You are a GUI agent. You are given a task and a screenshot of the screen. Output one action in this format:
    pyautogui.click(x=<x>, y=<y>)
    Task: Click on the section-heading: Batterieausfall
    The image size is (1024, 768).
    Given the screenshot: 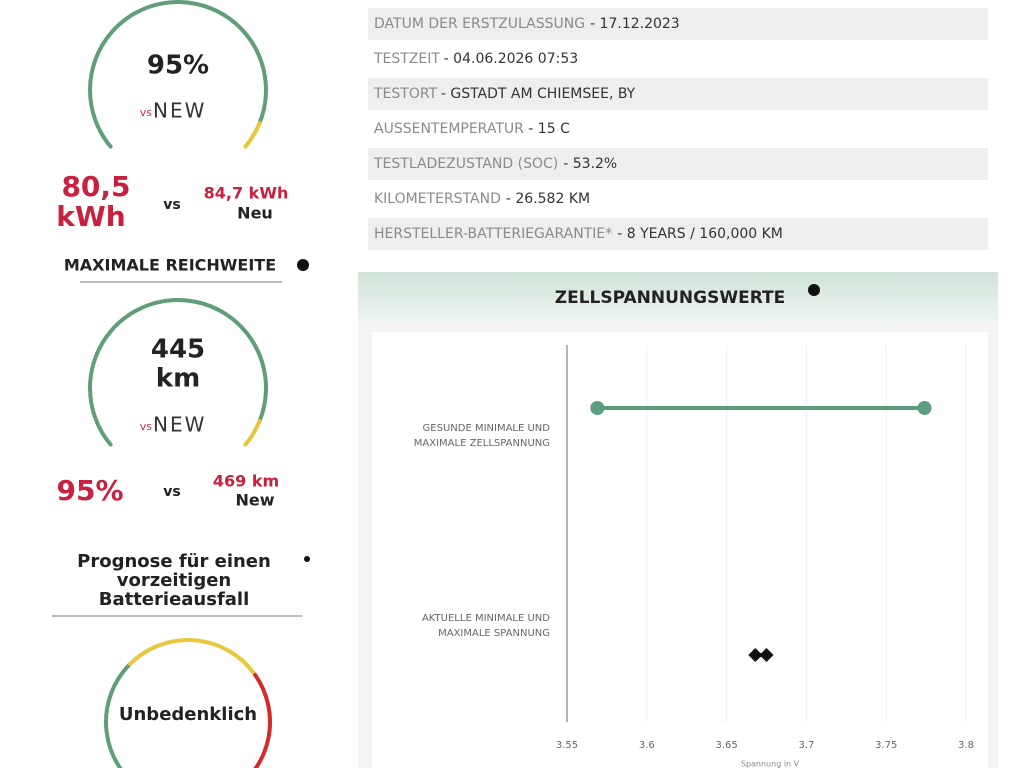 What is the action you would take?
    pyautogui.click(x=174, y=599)
    